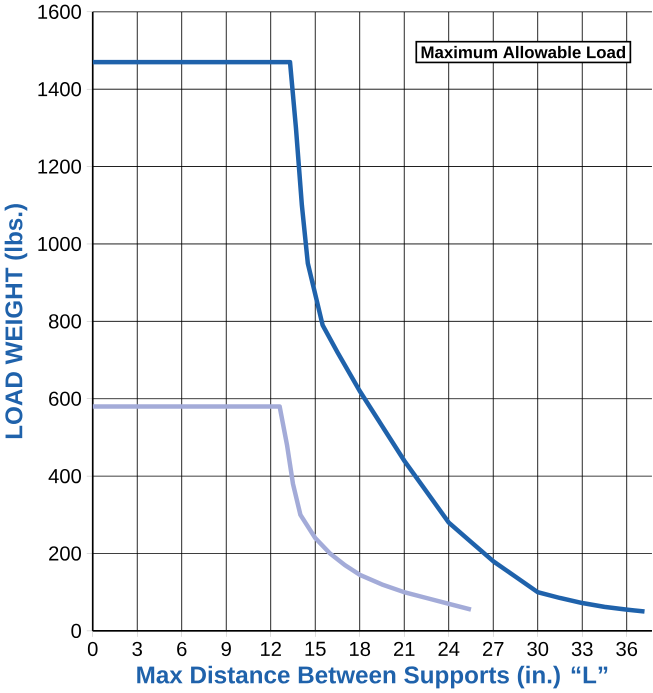  I want to click on y-tick-label: 1600, so click(60, 11).